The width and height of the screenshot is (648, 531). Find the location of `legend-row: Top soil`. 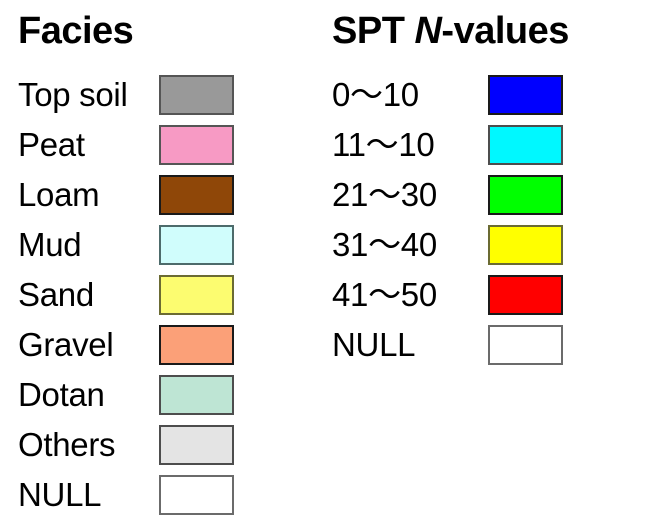

legend-row: Top soil is located at coordinates (162, 95).